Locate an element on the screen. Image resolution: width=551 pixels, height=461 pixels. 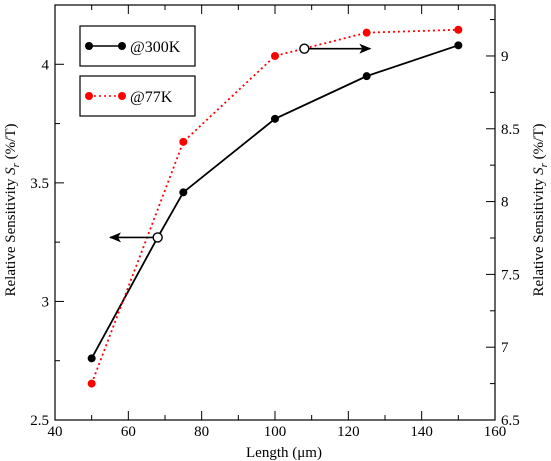
y-right-title-part-1: Relative Sensitivity is located at coordinates (539, 236).